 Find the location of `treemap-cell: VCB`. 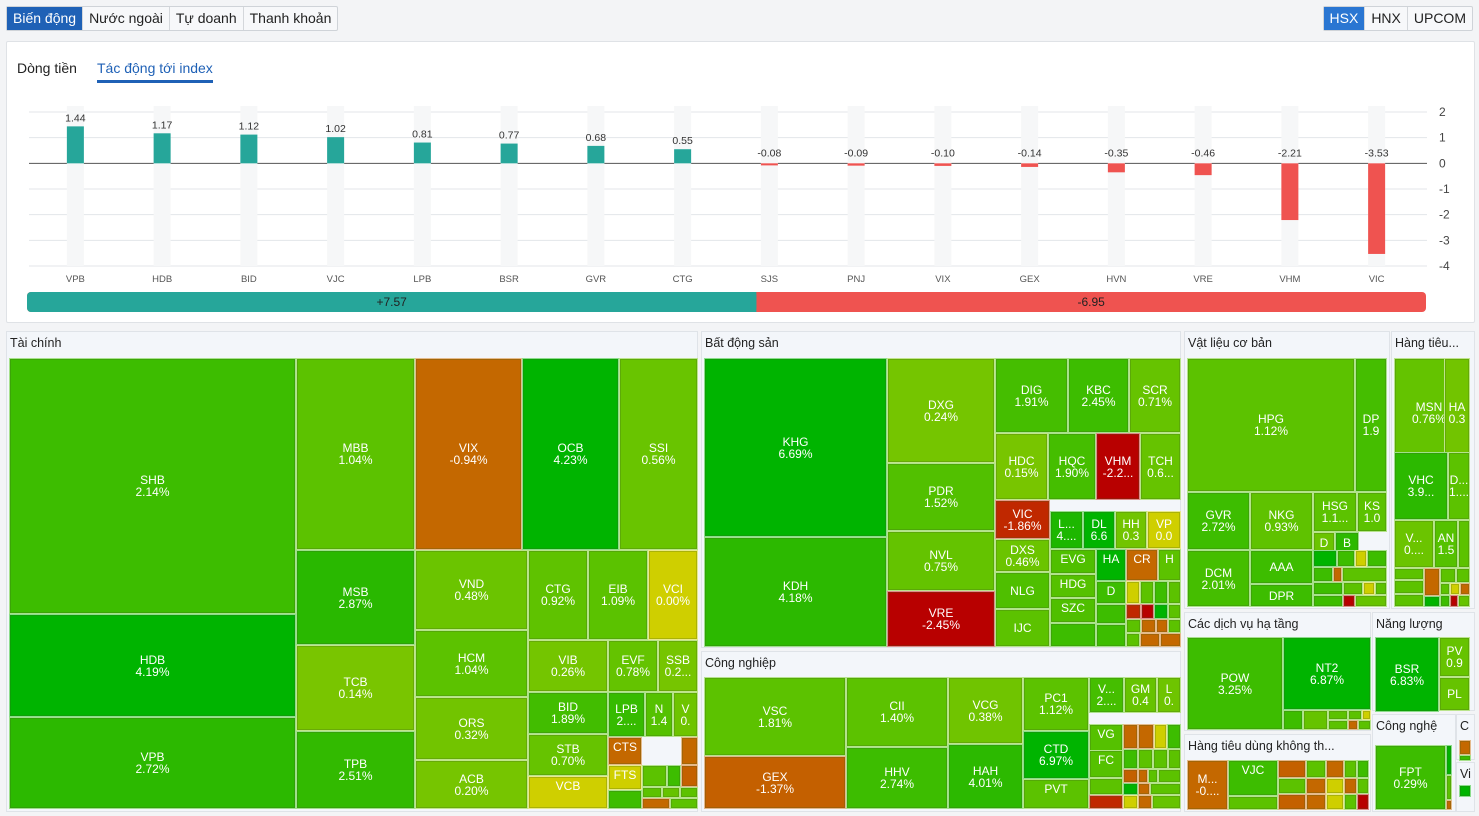

treemap-cell: VCB is located at coordinates (568, 792).